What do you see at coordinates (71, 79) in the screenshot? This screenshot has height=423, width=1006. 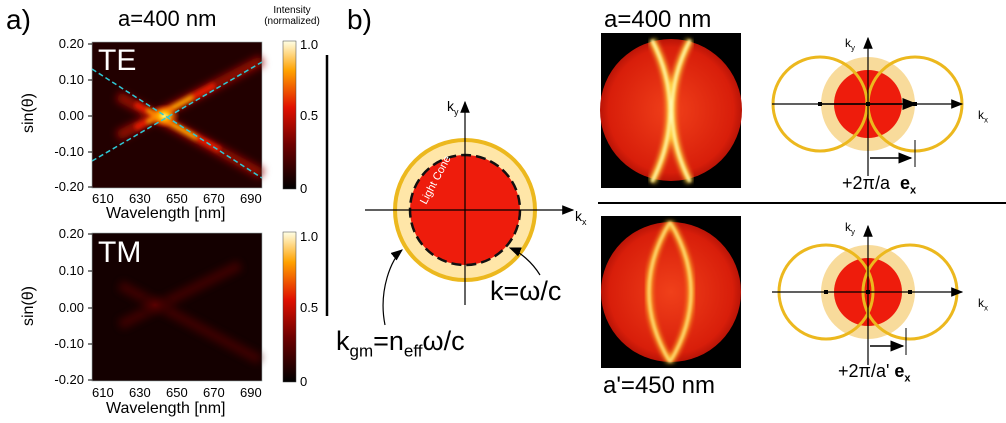 I see `te-ytick-1: 0.10` at bounding box center [71, 79].